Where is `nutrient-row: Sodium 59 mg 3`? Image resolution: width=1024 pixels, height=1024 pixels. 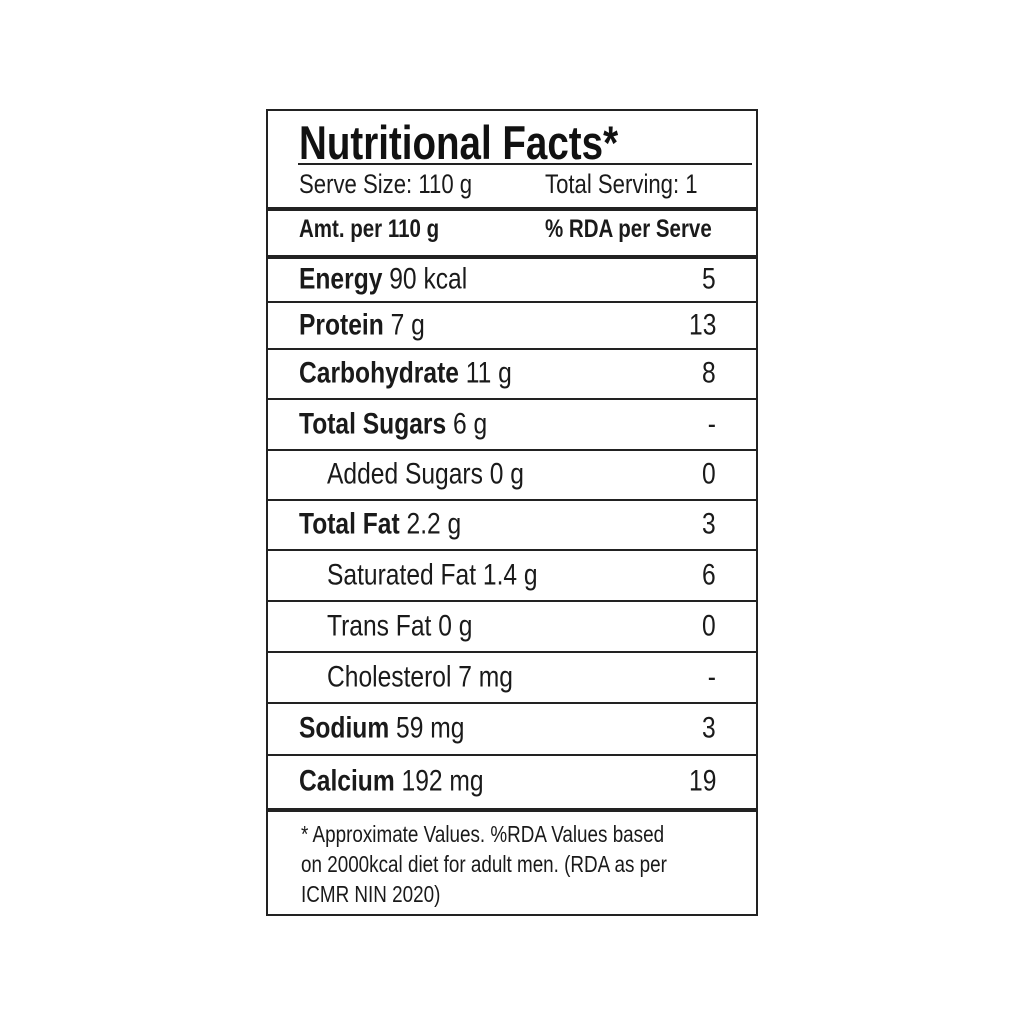
nutrient-row: Sodium 59 mg 3 is located at coordinates (512, 730).